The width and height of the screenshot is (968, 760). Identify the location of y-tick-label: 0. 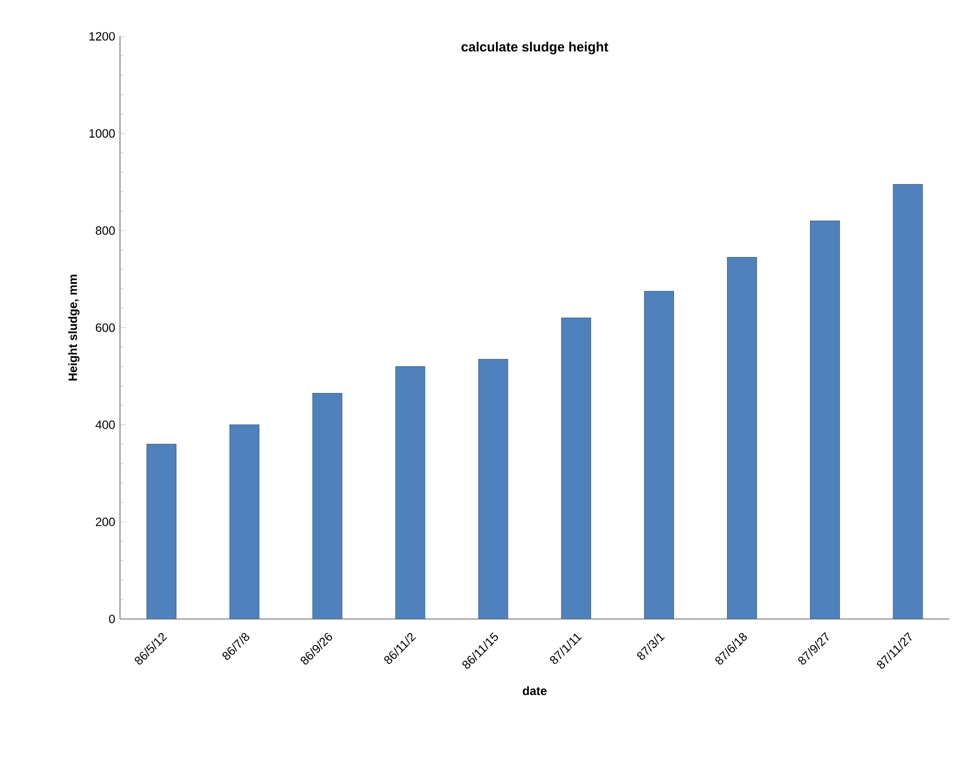
(112, 619).